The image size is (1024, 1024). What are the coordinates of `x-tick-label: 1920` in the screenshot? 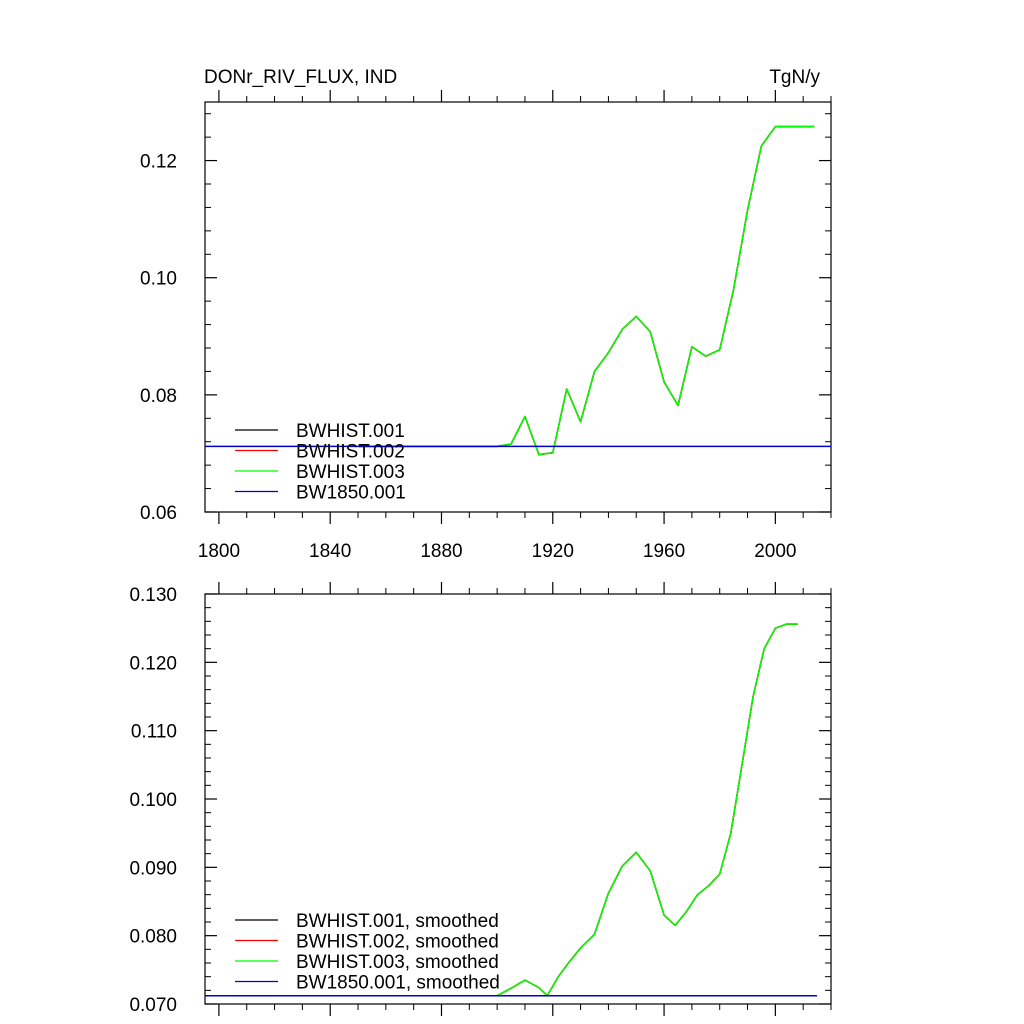 It's located at (553, 551).